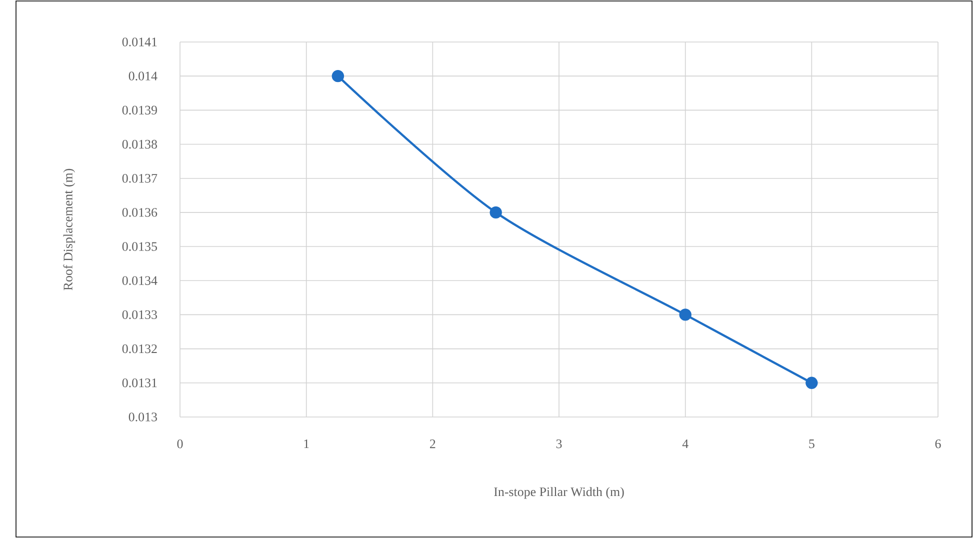  What do you see at coordinates (811, 443) in the screenshot?
I see `x-tick-label: 5` at bounding box center [811, 443].